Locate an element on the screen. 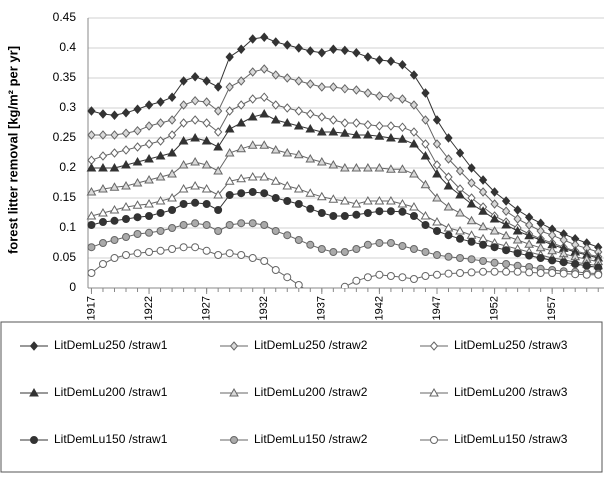 The height and width of the screenshot is (481, 604). y-tick-label: 0.3 is located at coordinates (67, 107).